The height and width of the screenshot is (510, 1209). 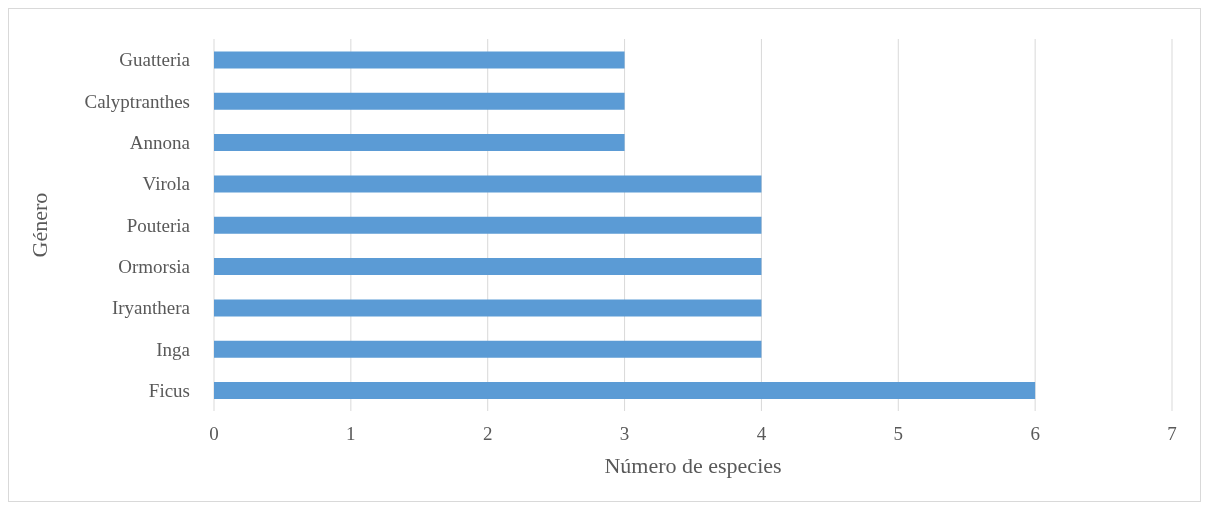 What do you see at coordinates (1172, 434) in the screenshot?
I see `x-tick-label: 7` at bounding box center [1172, 434].